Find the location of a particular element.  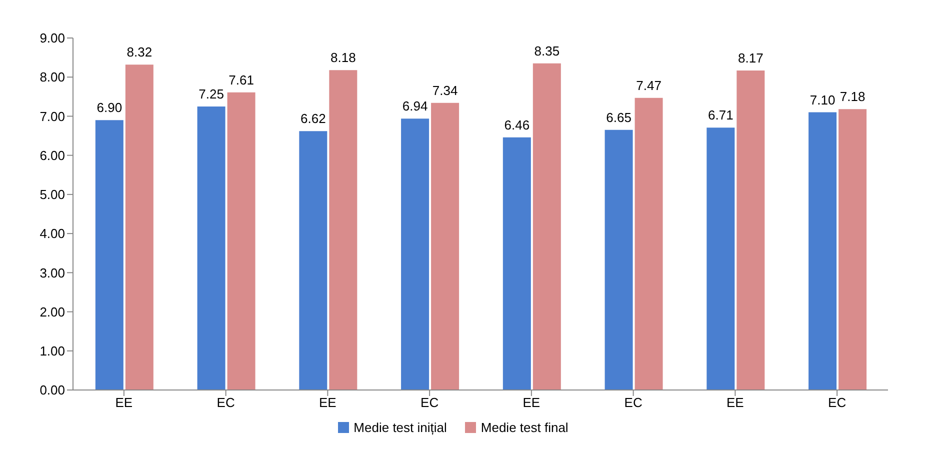

y-tick-label: 7.00 is located at coordinates (52, 116).